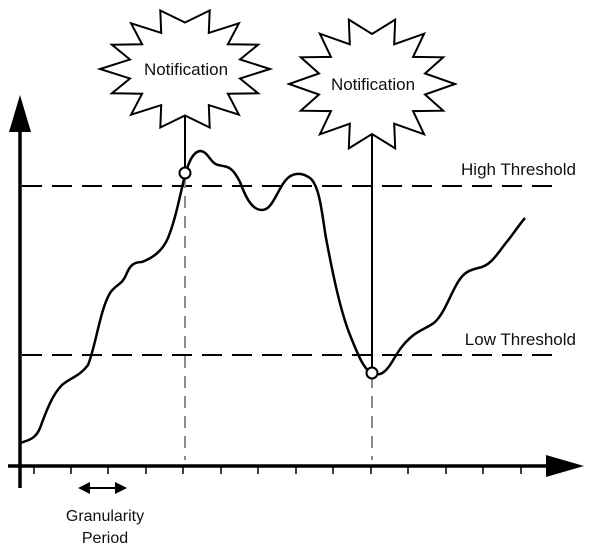  I want to click on notification-1-label: Notification, so click(186, 69).